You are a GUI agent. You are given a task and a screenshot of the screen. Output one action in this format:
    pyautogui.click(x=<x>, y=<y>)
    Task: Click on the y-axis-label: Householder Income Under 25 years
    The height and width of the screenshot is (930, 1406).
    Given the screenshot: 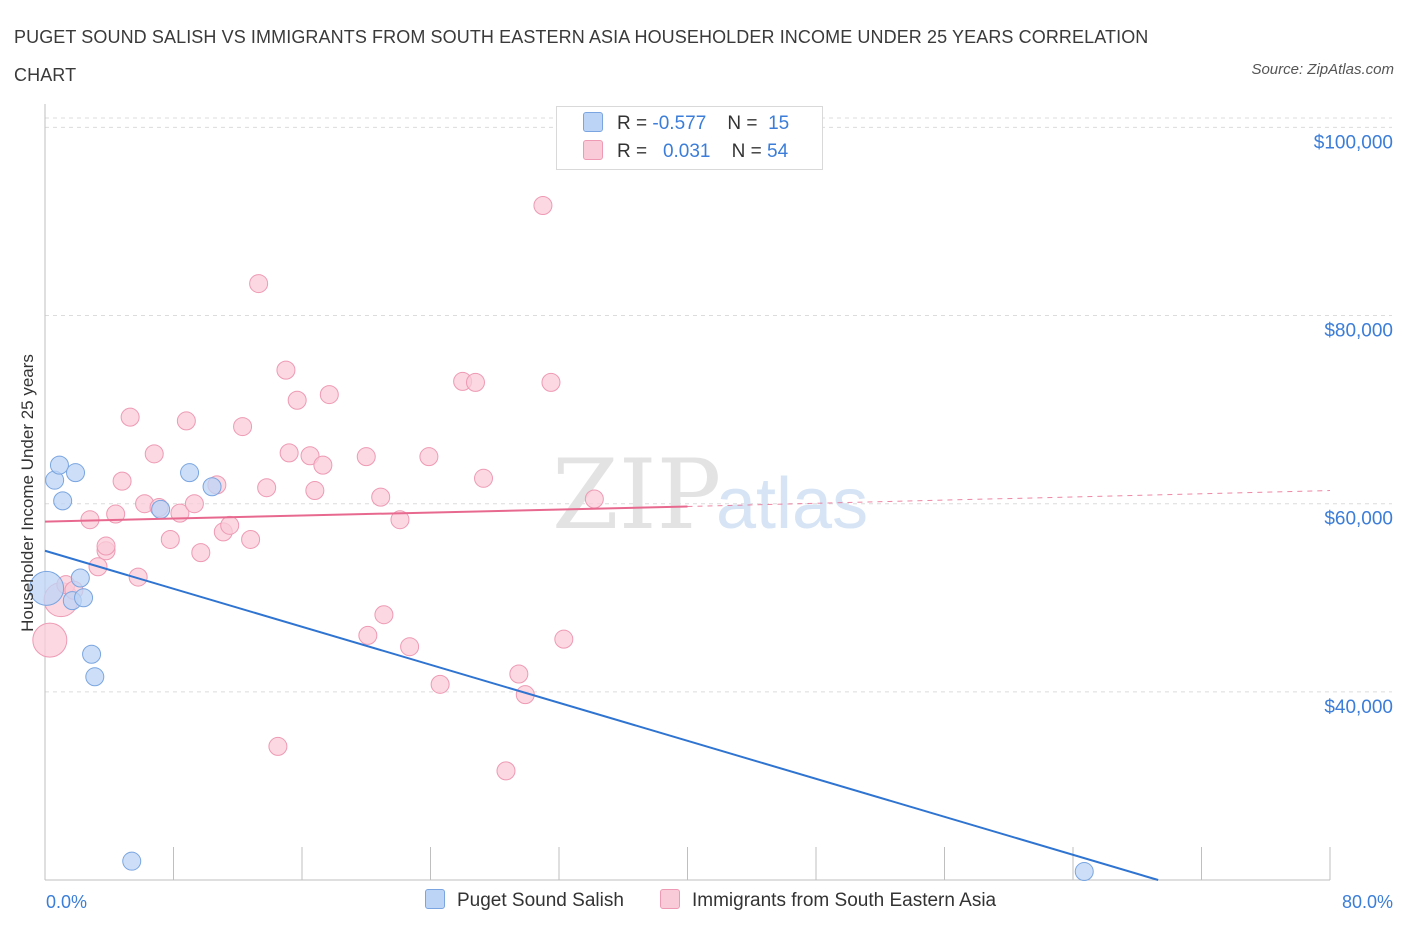 What is the action you would take?
    pyautogui.click(x=27, y=493)
    